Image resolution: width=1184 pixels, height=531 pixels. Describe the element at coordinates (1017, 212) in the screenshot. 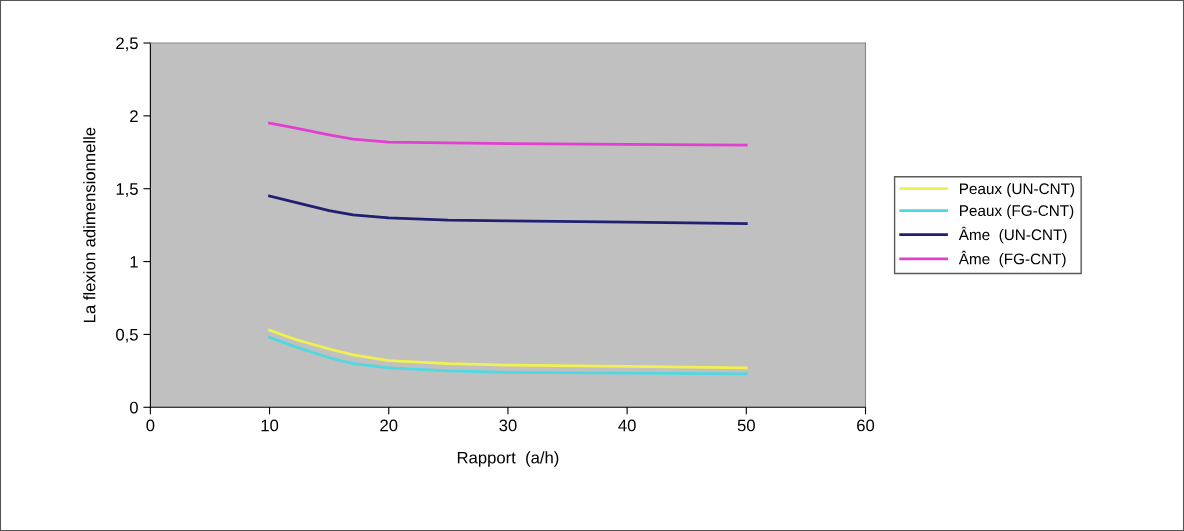

I see `legend-label: Peaux (FG-CNT)` at that location.